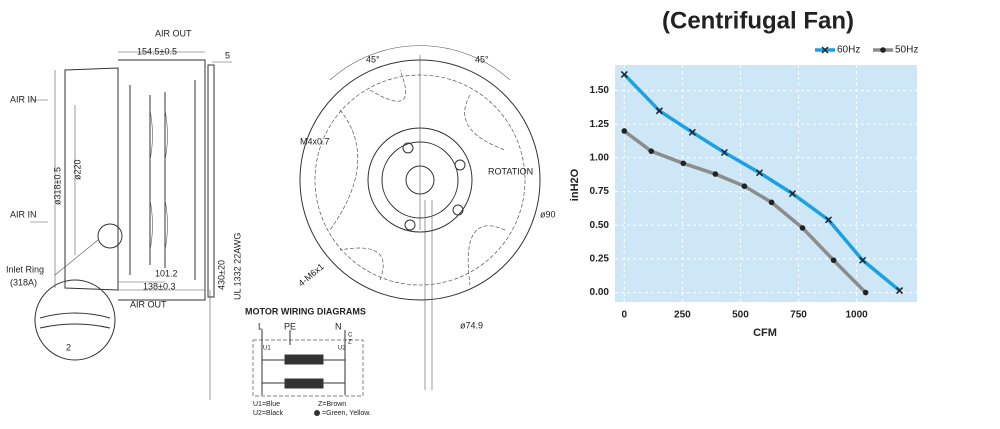  I want to click on label: 138±0.3, so click(159, 286).